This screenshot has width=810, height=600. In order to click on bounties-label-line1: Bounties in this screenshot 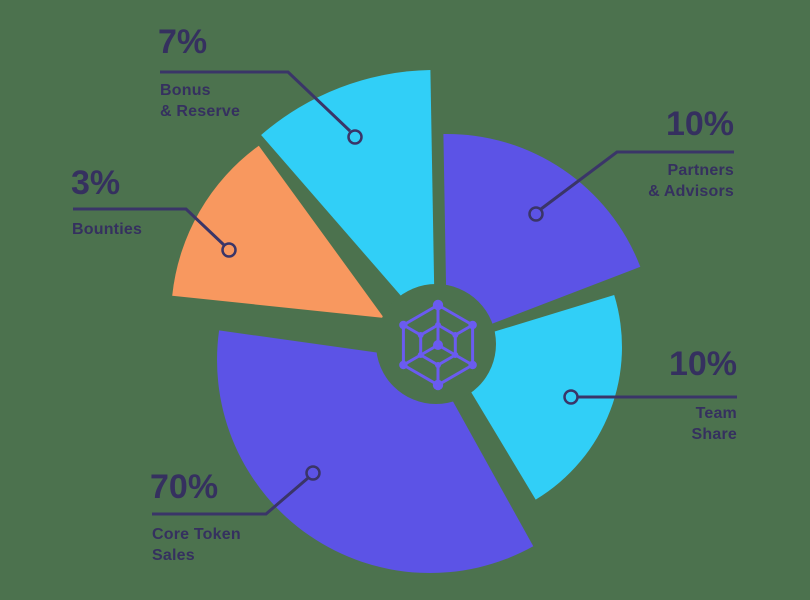, I will do `click(107, 229)`.